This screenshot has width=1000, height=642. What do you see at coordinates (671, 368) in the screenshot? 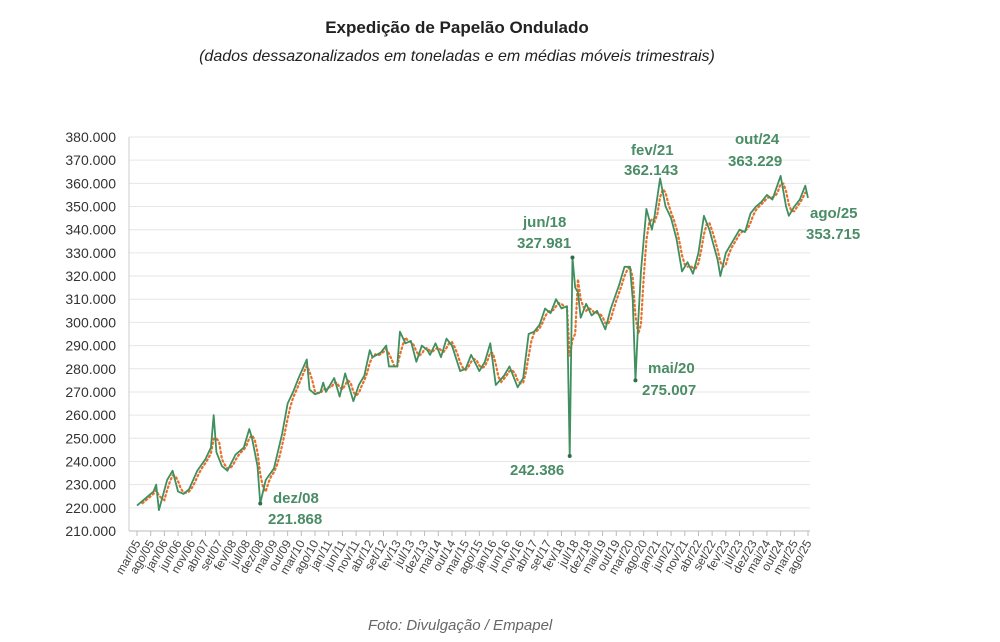
I see `annotation-mai20-label: mai/20` at bounding box center [671, 368].